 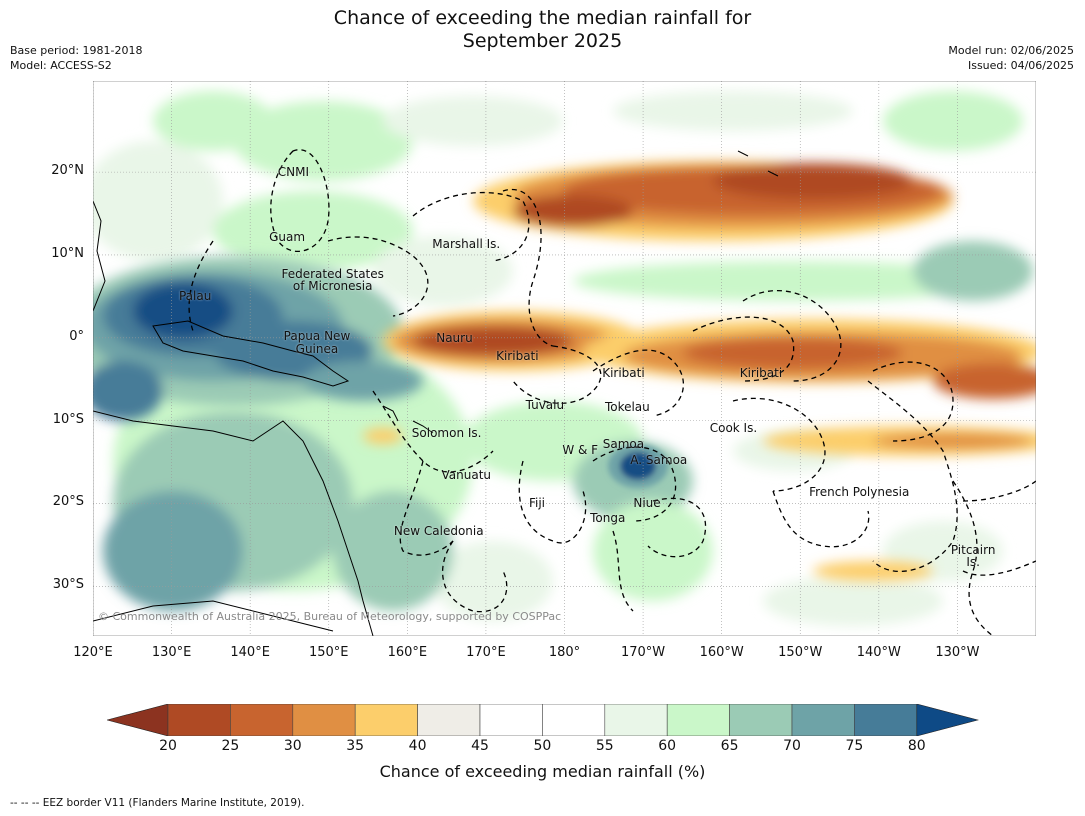 I want to click on meta-left: Base period: 1981-2018 Model: ACCESS-S2, so click(x=76, y=58).